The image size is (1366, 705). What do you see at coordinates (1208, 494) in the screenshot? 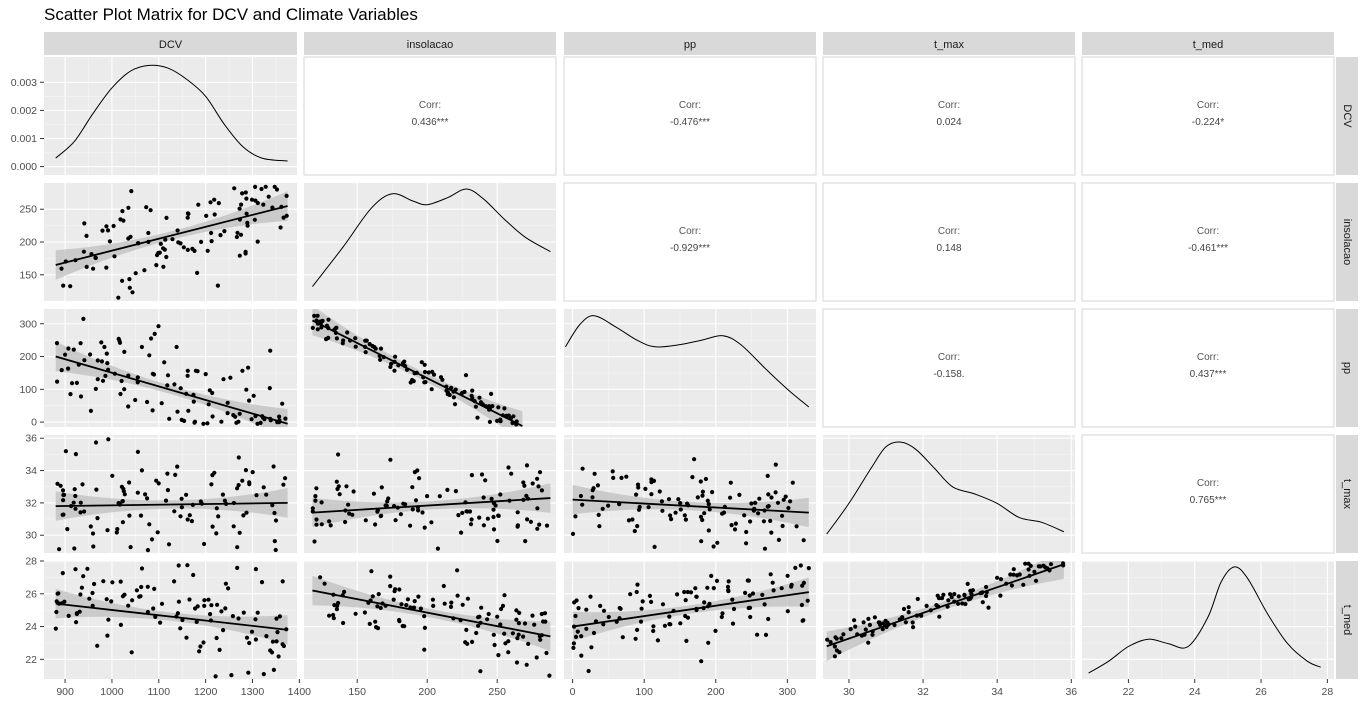
I see `corr-panel-t_max-t_med` at bounding box center [1208, 494].